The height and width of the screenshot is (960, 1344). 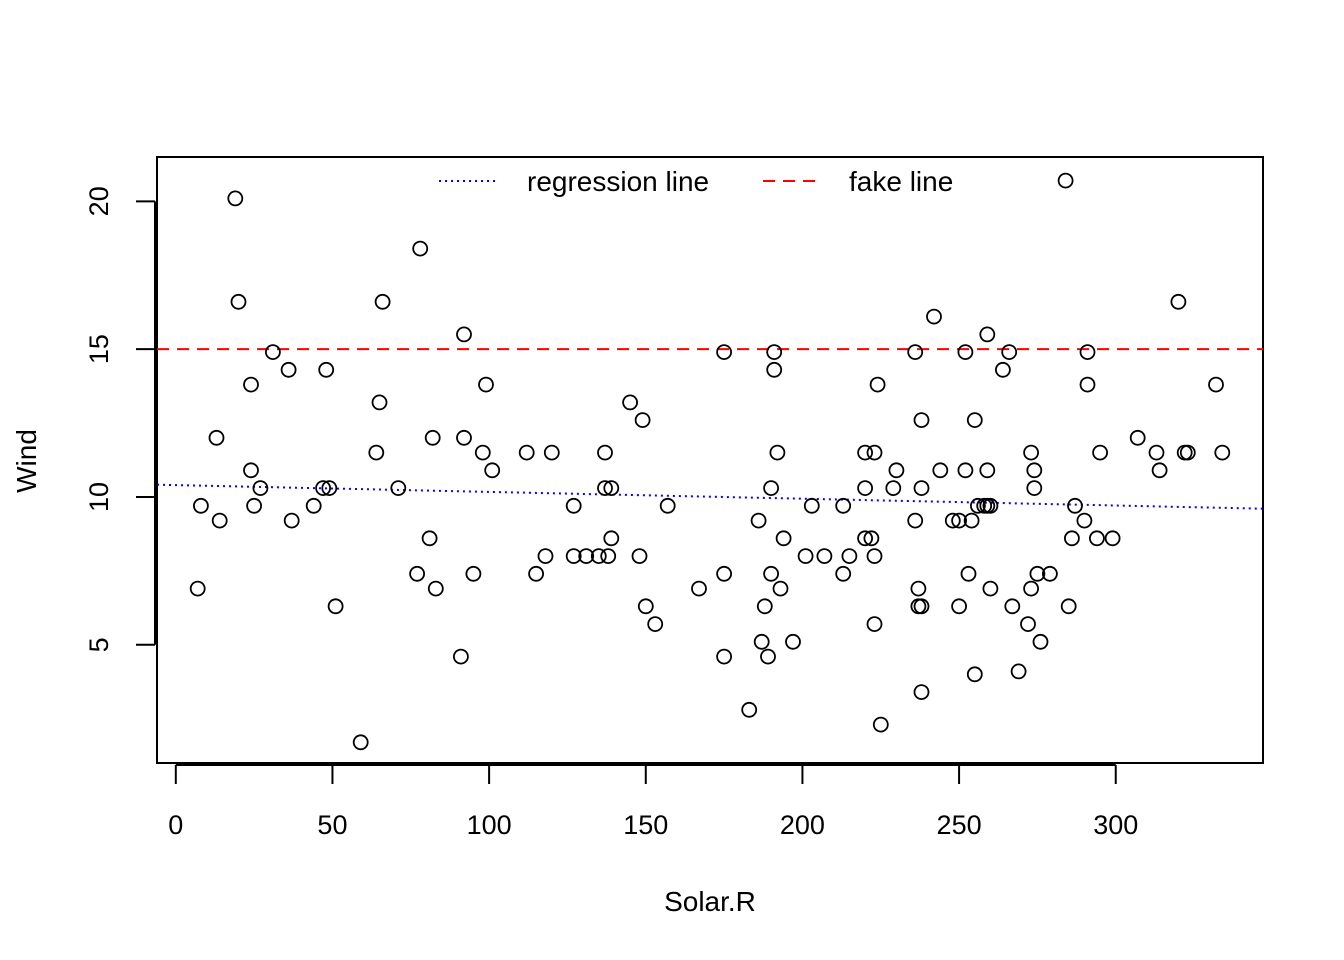 I want to click on fit-lines, so click(x=710, y=429).